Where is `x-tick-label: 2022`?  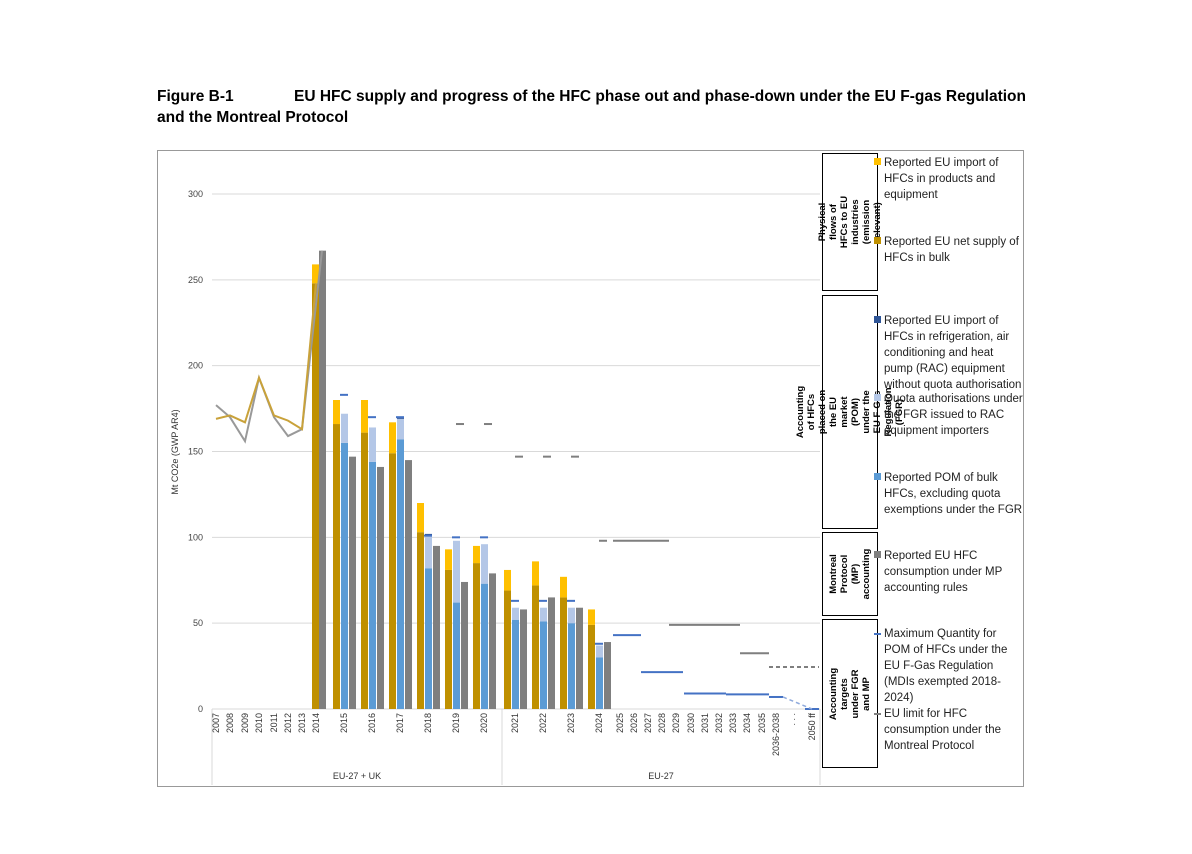 x-tick-label: 2022 is located at coordinates (543, 723).